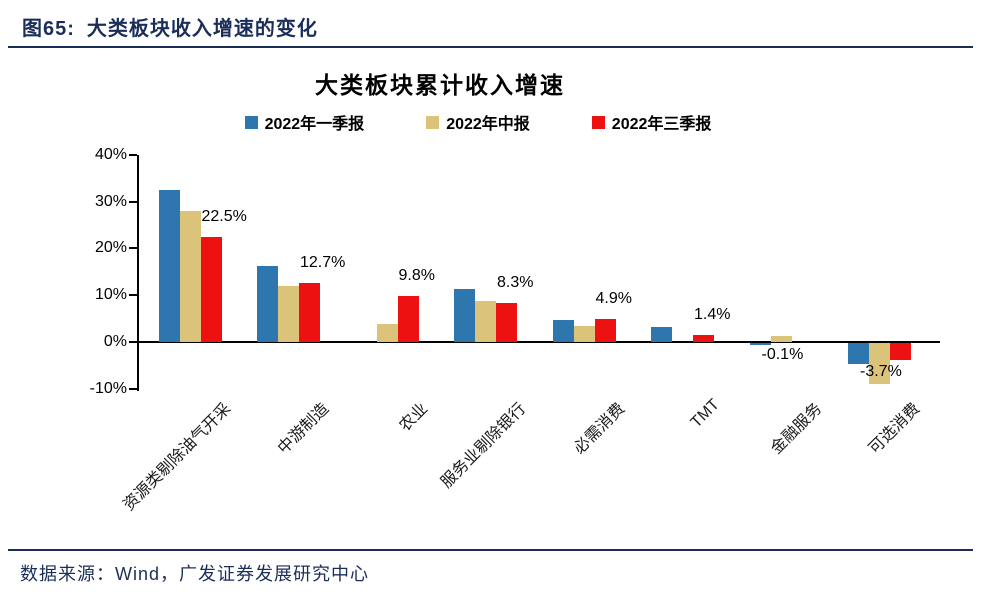  I want to click on value-label: 22.5%, so click(224, 216).